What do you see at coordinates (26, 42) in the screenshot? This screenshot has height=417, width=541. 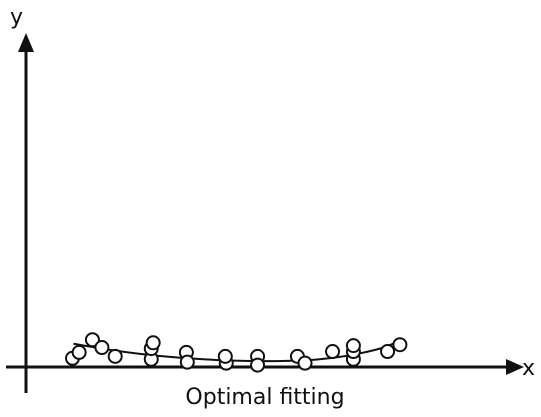 I see `y-axis-arrow-icon` at bounding box center [26, 42].